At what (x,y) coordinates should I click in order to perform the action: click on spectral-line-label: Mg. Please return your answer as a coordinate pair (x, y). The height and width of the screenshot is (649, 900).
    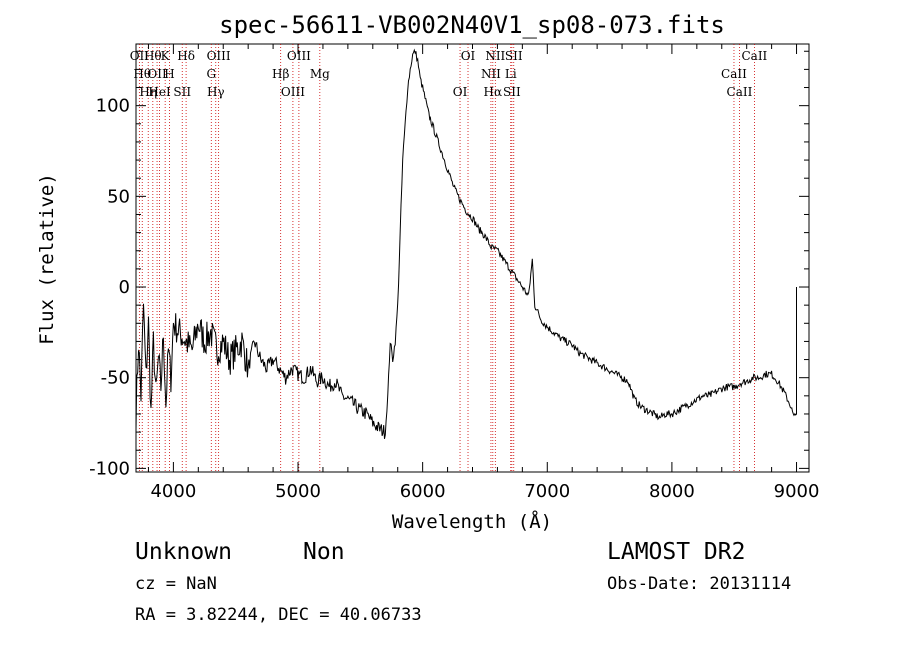
    Looking at the image, I should click on (320, 74).